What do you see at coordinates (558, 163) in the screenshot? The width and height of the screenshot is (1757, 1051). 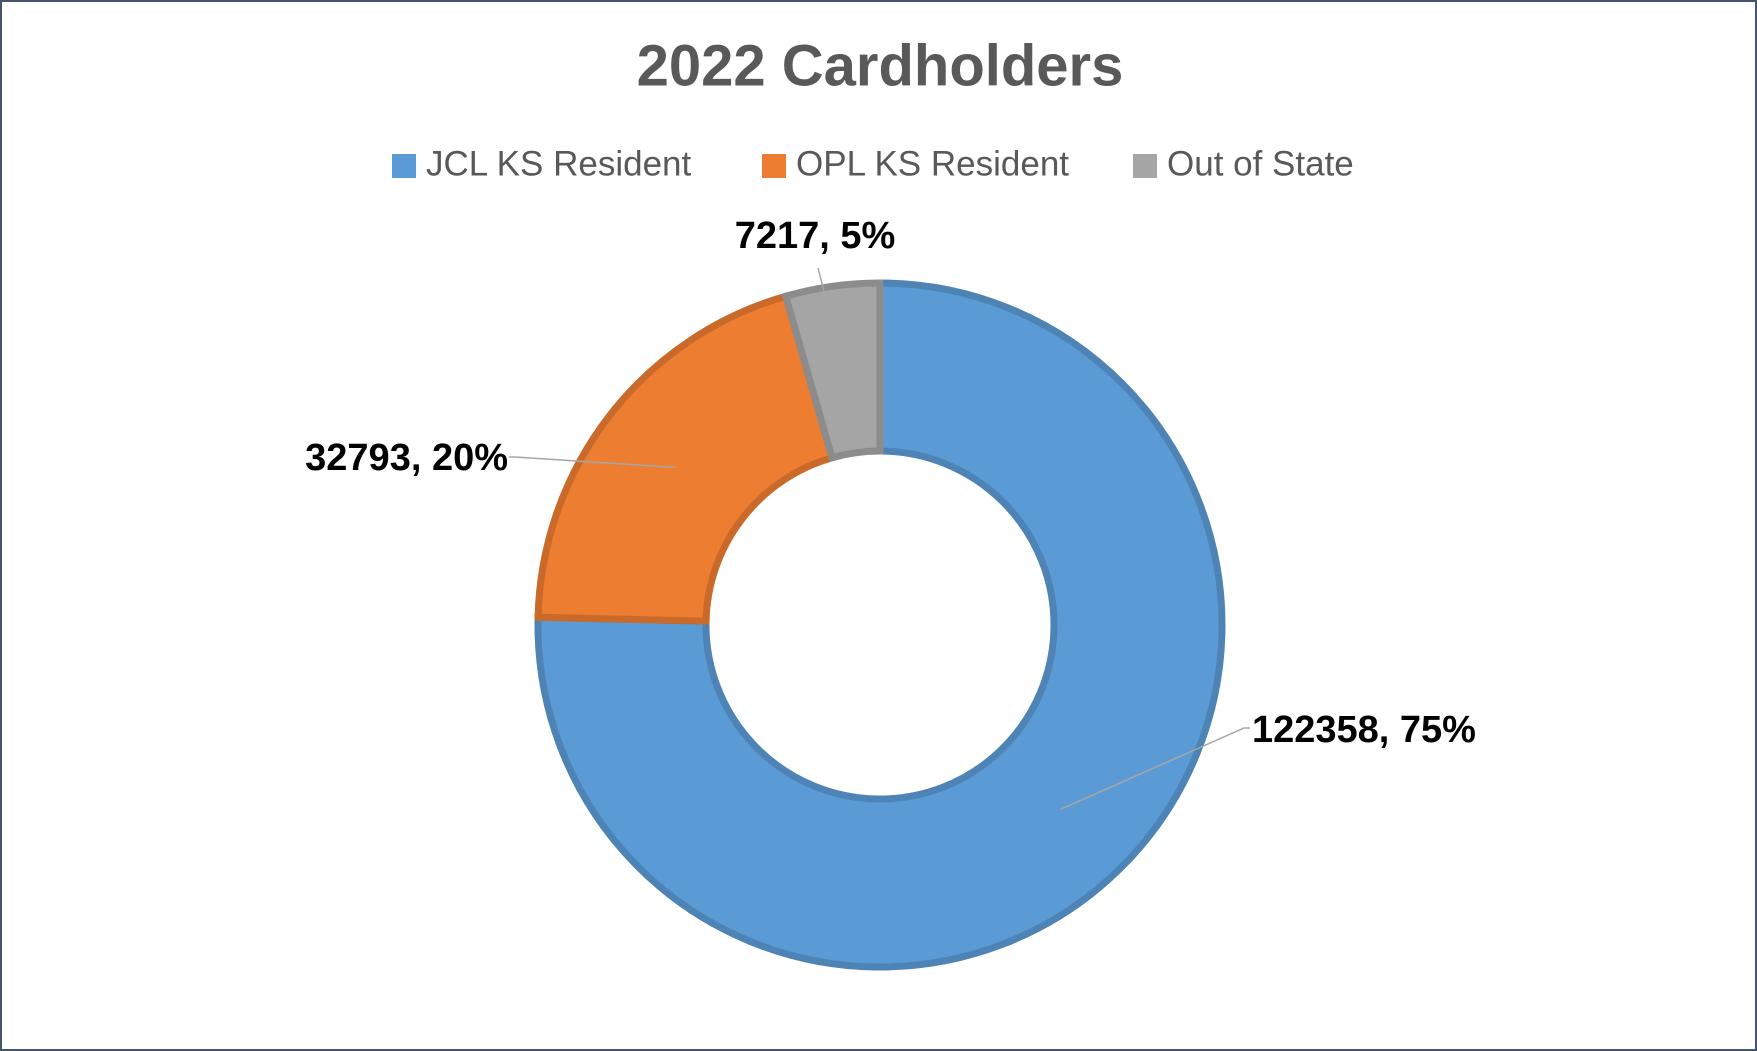 I see `legend-label: JCL KS Resident` at bounding box center [558, 163].